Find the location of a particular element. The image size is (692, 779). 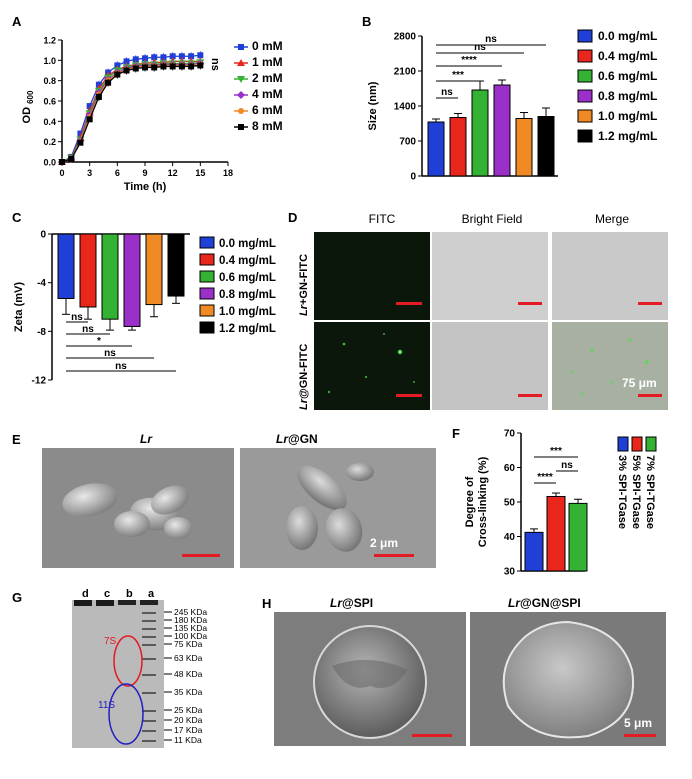

sem-image-lr-spi is located at coordinates (370, 679).